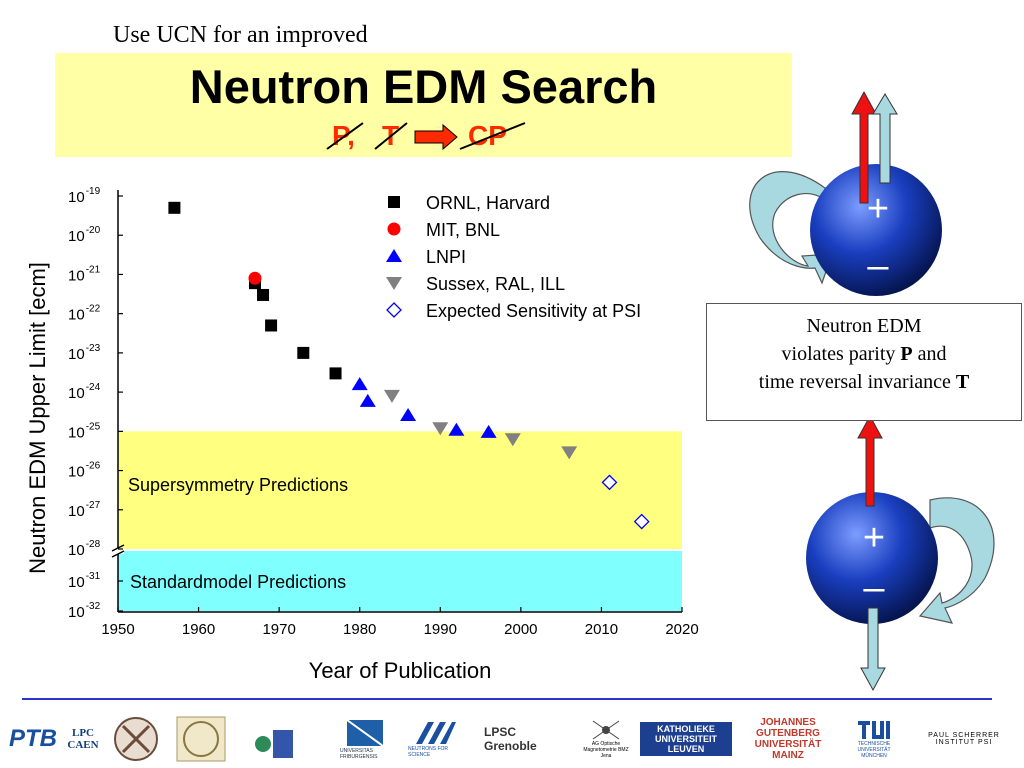 The height and width of the screenshot is (768, 1024). I want to click on logo-jena: AG Optische Magnetometrie BMZ Jena, so click(606, 739).